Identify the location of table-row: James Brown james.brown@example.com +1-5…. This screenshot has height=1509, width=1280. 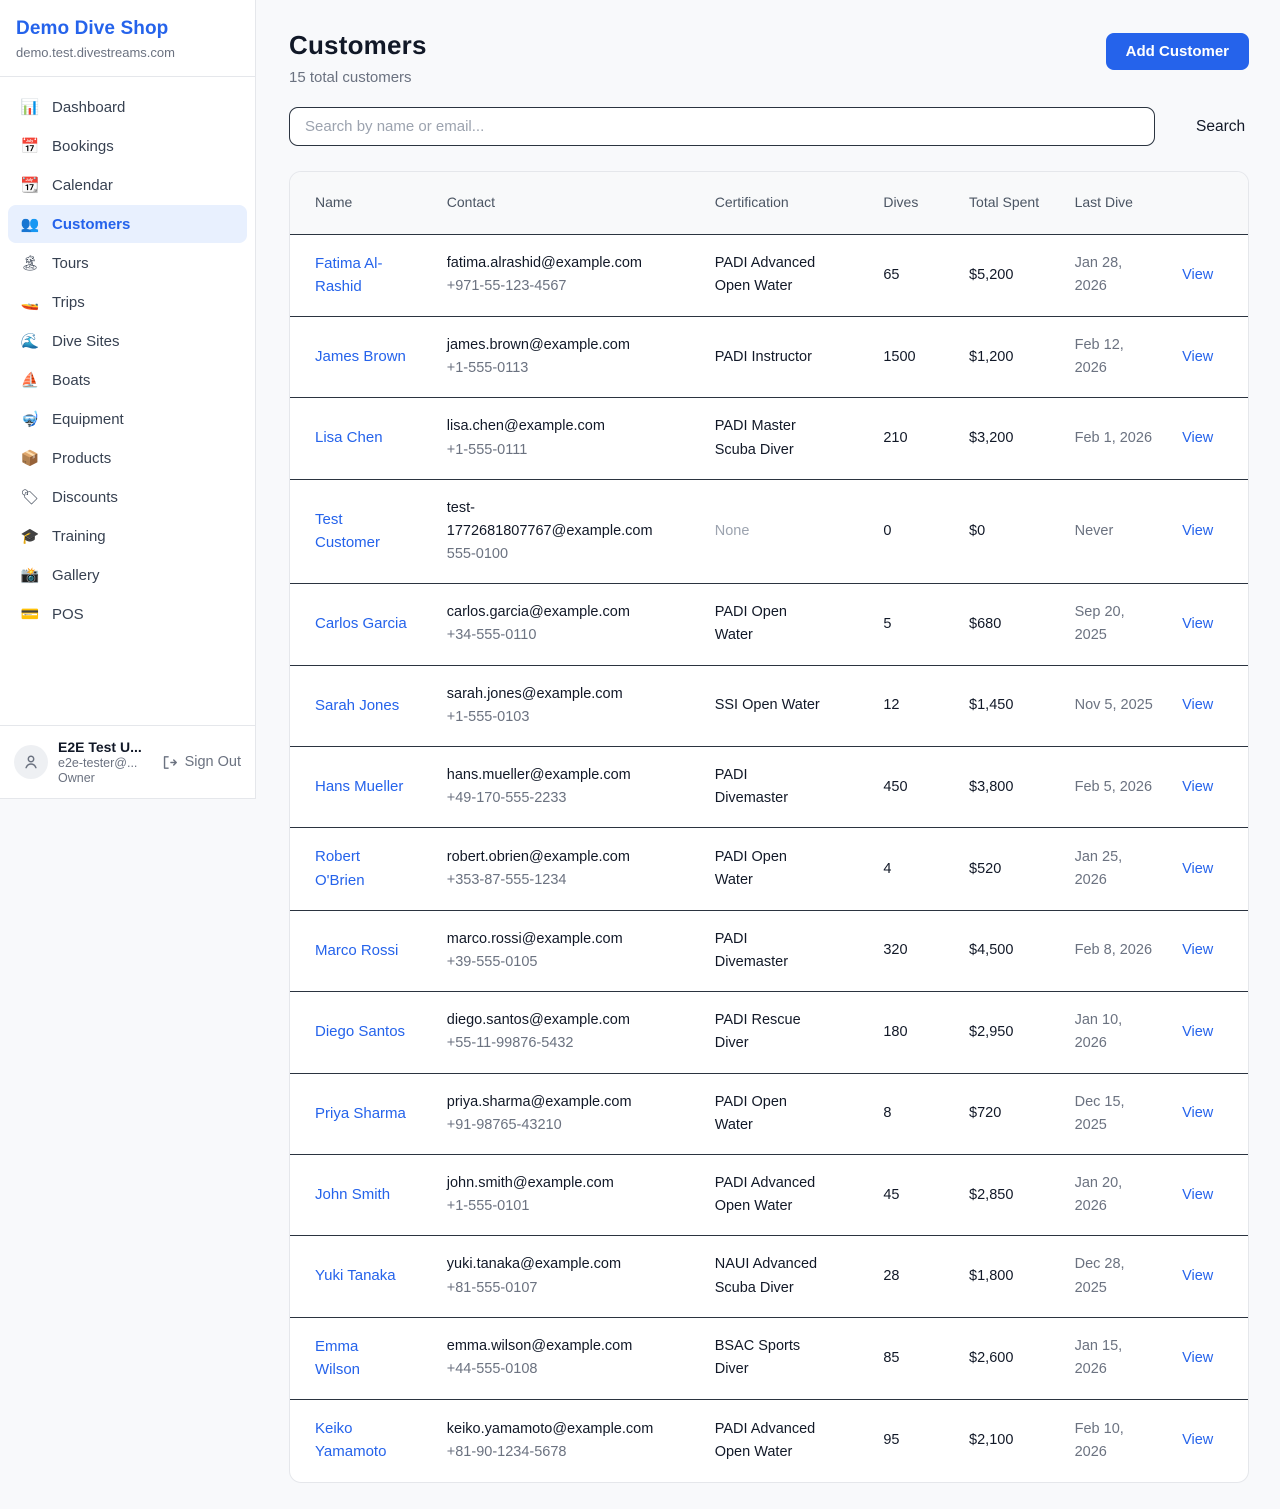
(769, 357).